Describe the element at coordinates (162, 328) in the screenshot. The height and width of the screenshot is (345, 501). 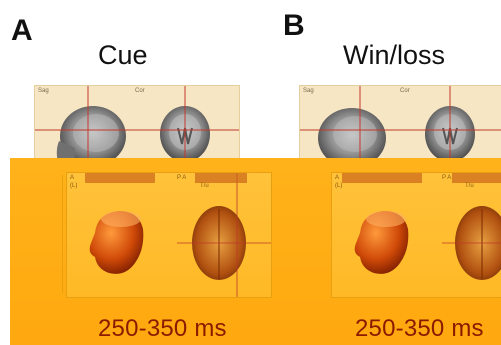
I see `panel-a-time-window: 250-350 ms` at that location.